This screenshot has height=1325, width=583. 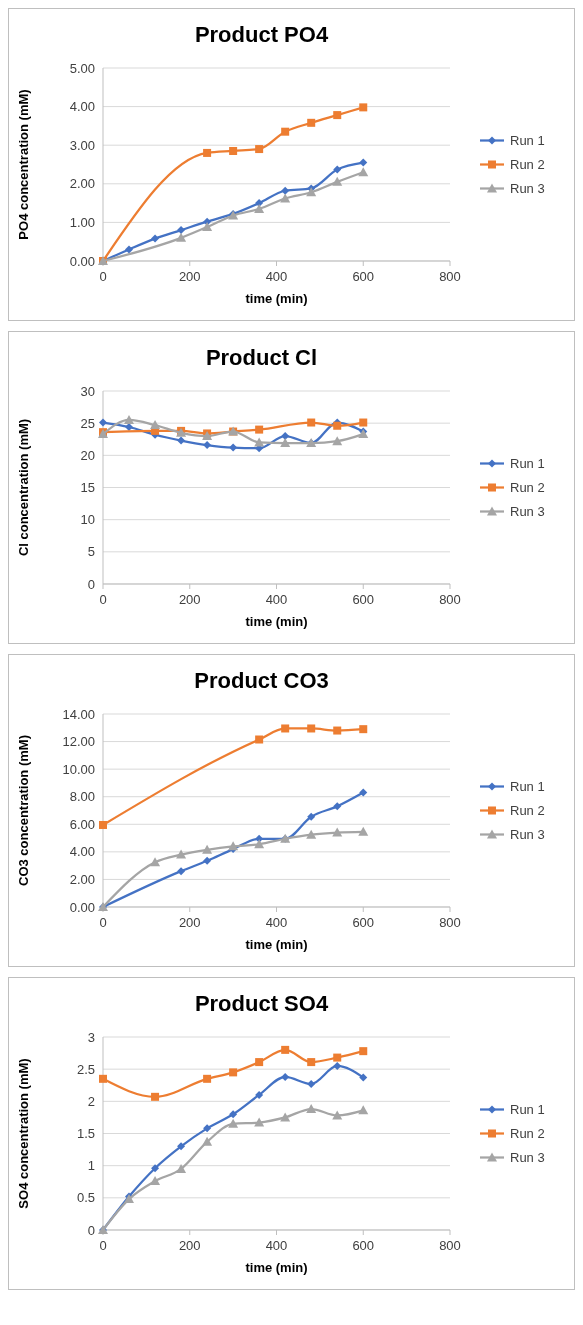 I want to click on y-tick-label: 2, so click(x=91, y=1101).